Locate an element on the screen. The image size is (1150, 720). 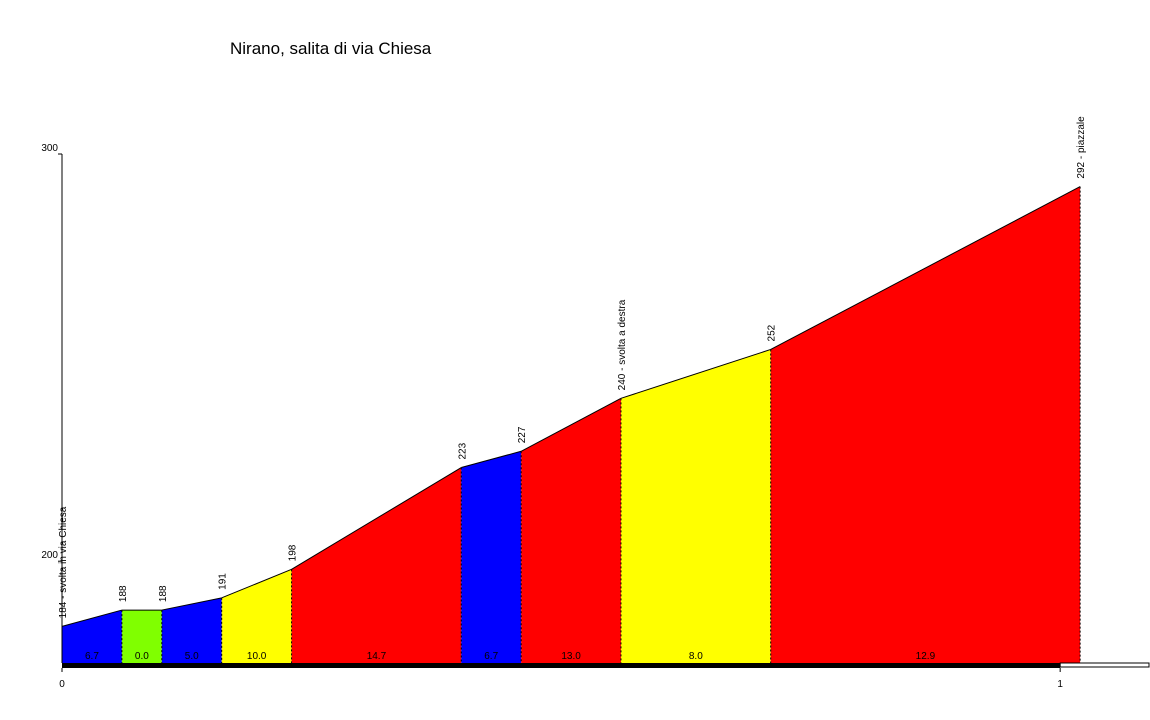
gradient-label: 12.9 is located at coordinates (926, 656).